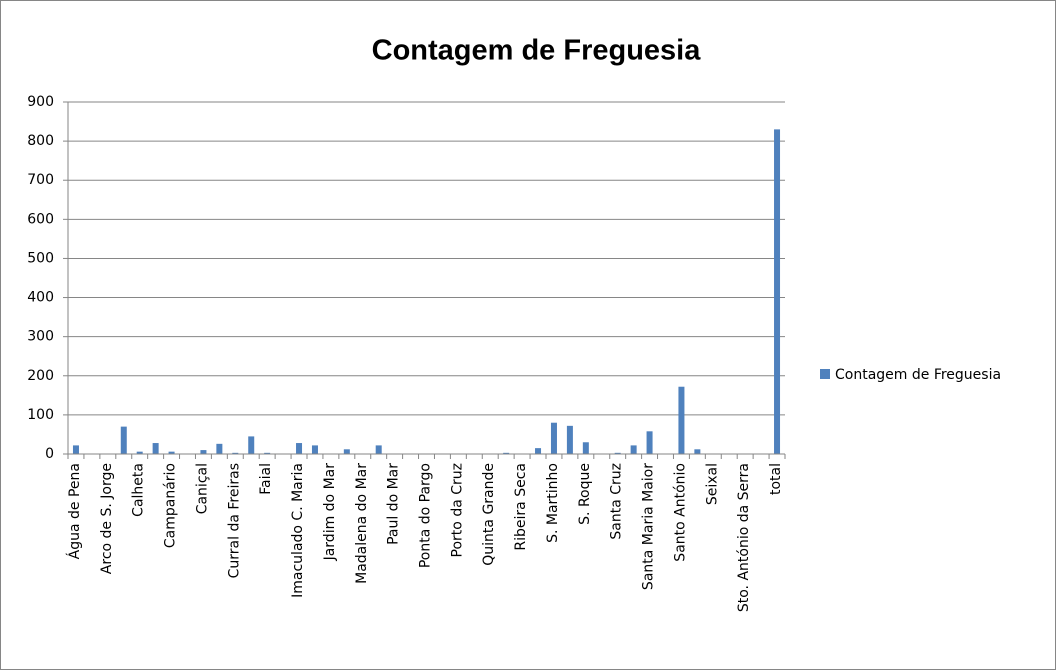  I want to click on y-tick-label: 0, so click(49, 454).